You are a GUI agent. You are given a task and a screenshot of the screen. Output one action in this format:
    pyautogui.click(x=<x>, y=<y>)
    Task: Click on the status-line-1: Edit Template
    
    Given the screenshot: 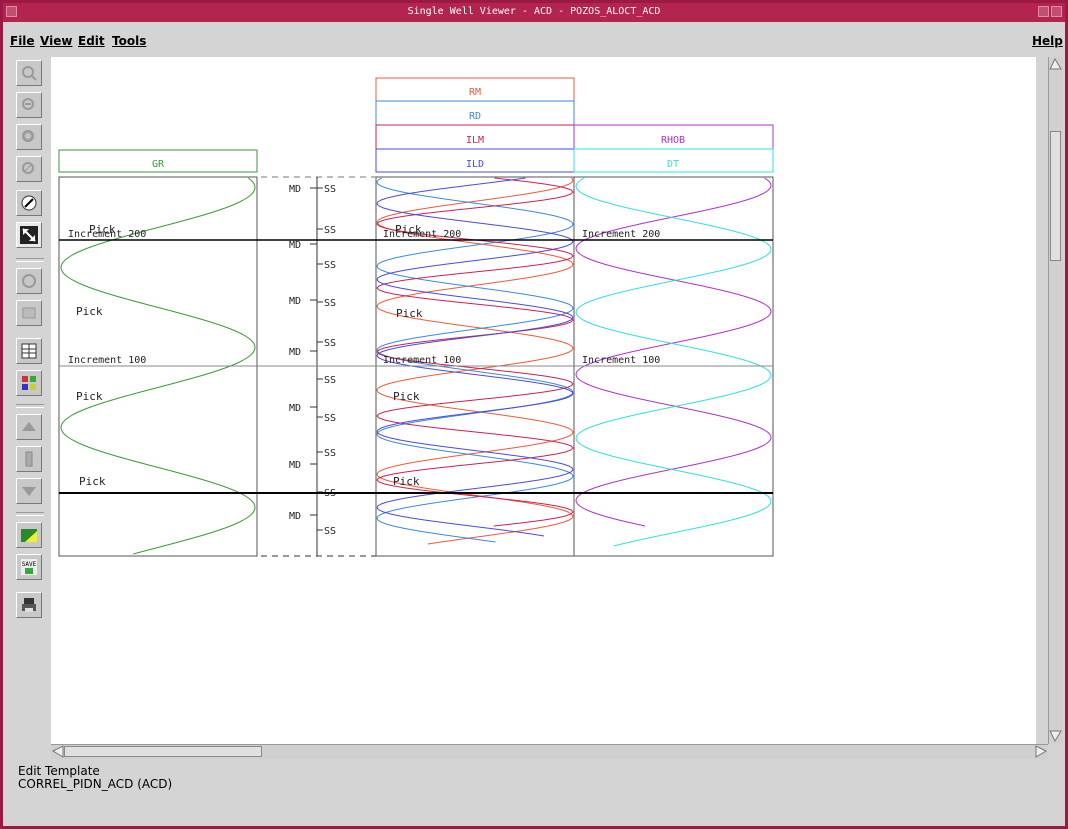 What is the action you would take?
    pyautogui.click(x=59, y=771)
    